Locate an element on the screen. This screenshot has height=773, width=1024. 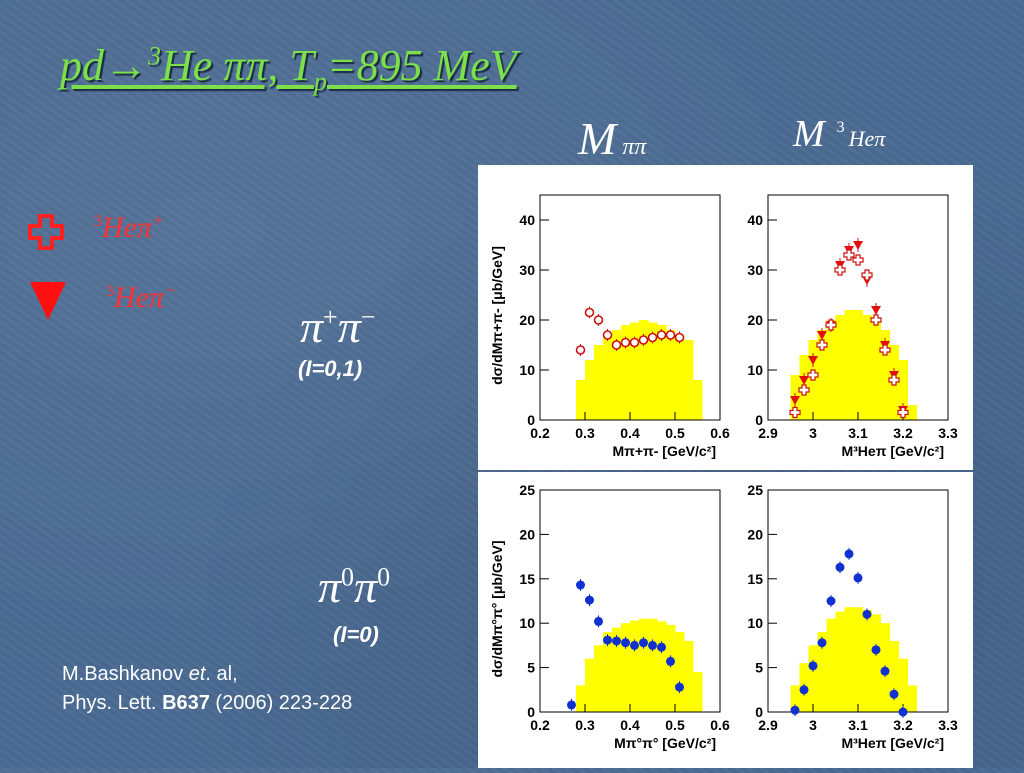
y-tick-label: 15 is located at coordinates (527, 579).